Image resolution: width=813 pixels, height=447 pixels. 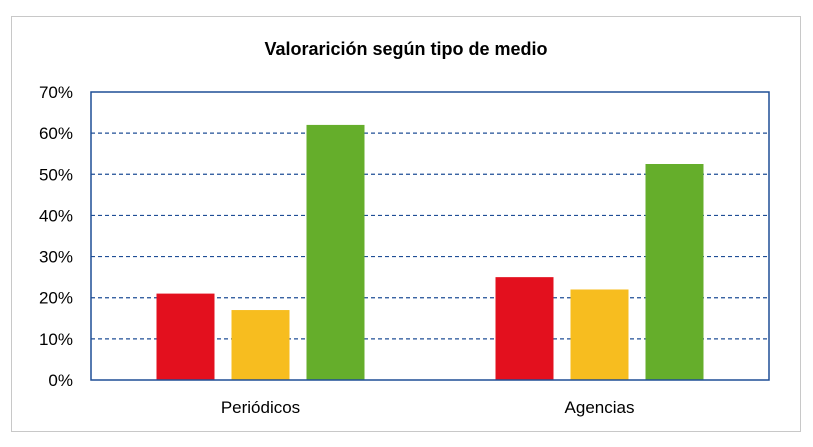 I want to click on y-tick-label: 40%, so click(x=56, y=215).